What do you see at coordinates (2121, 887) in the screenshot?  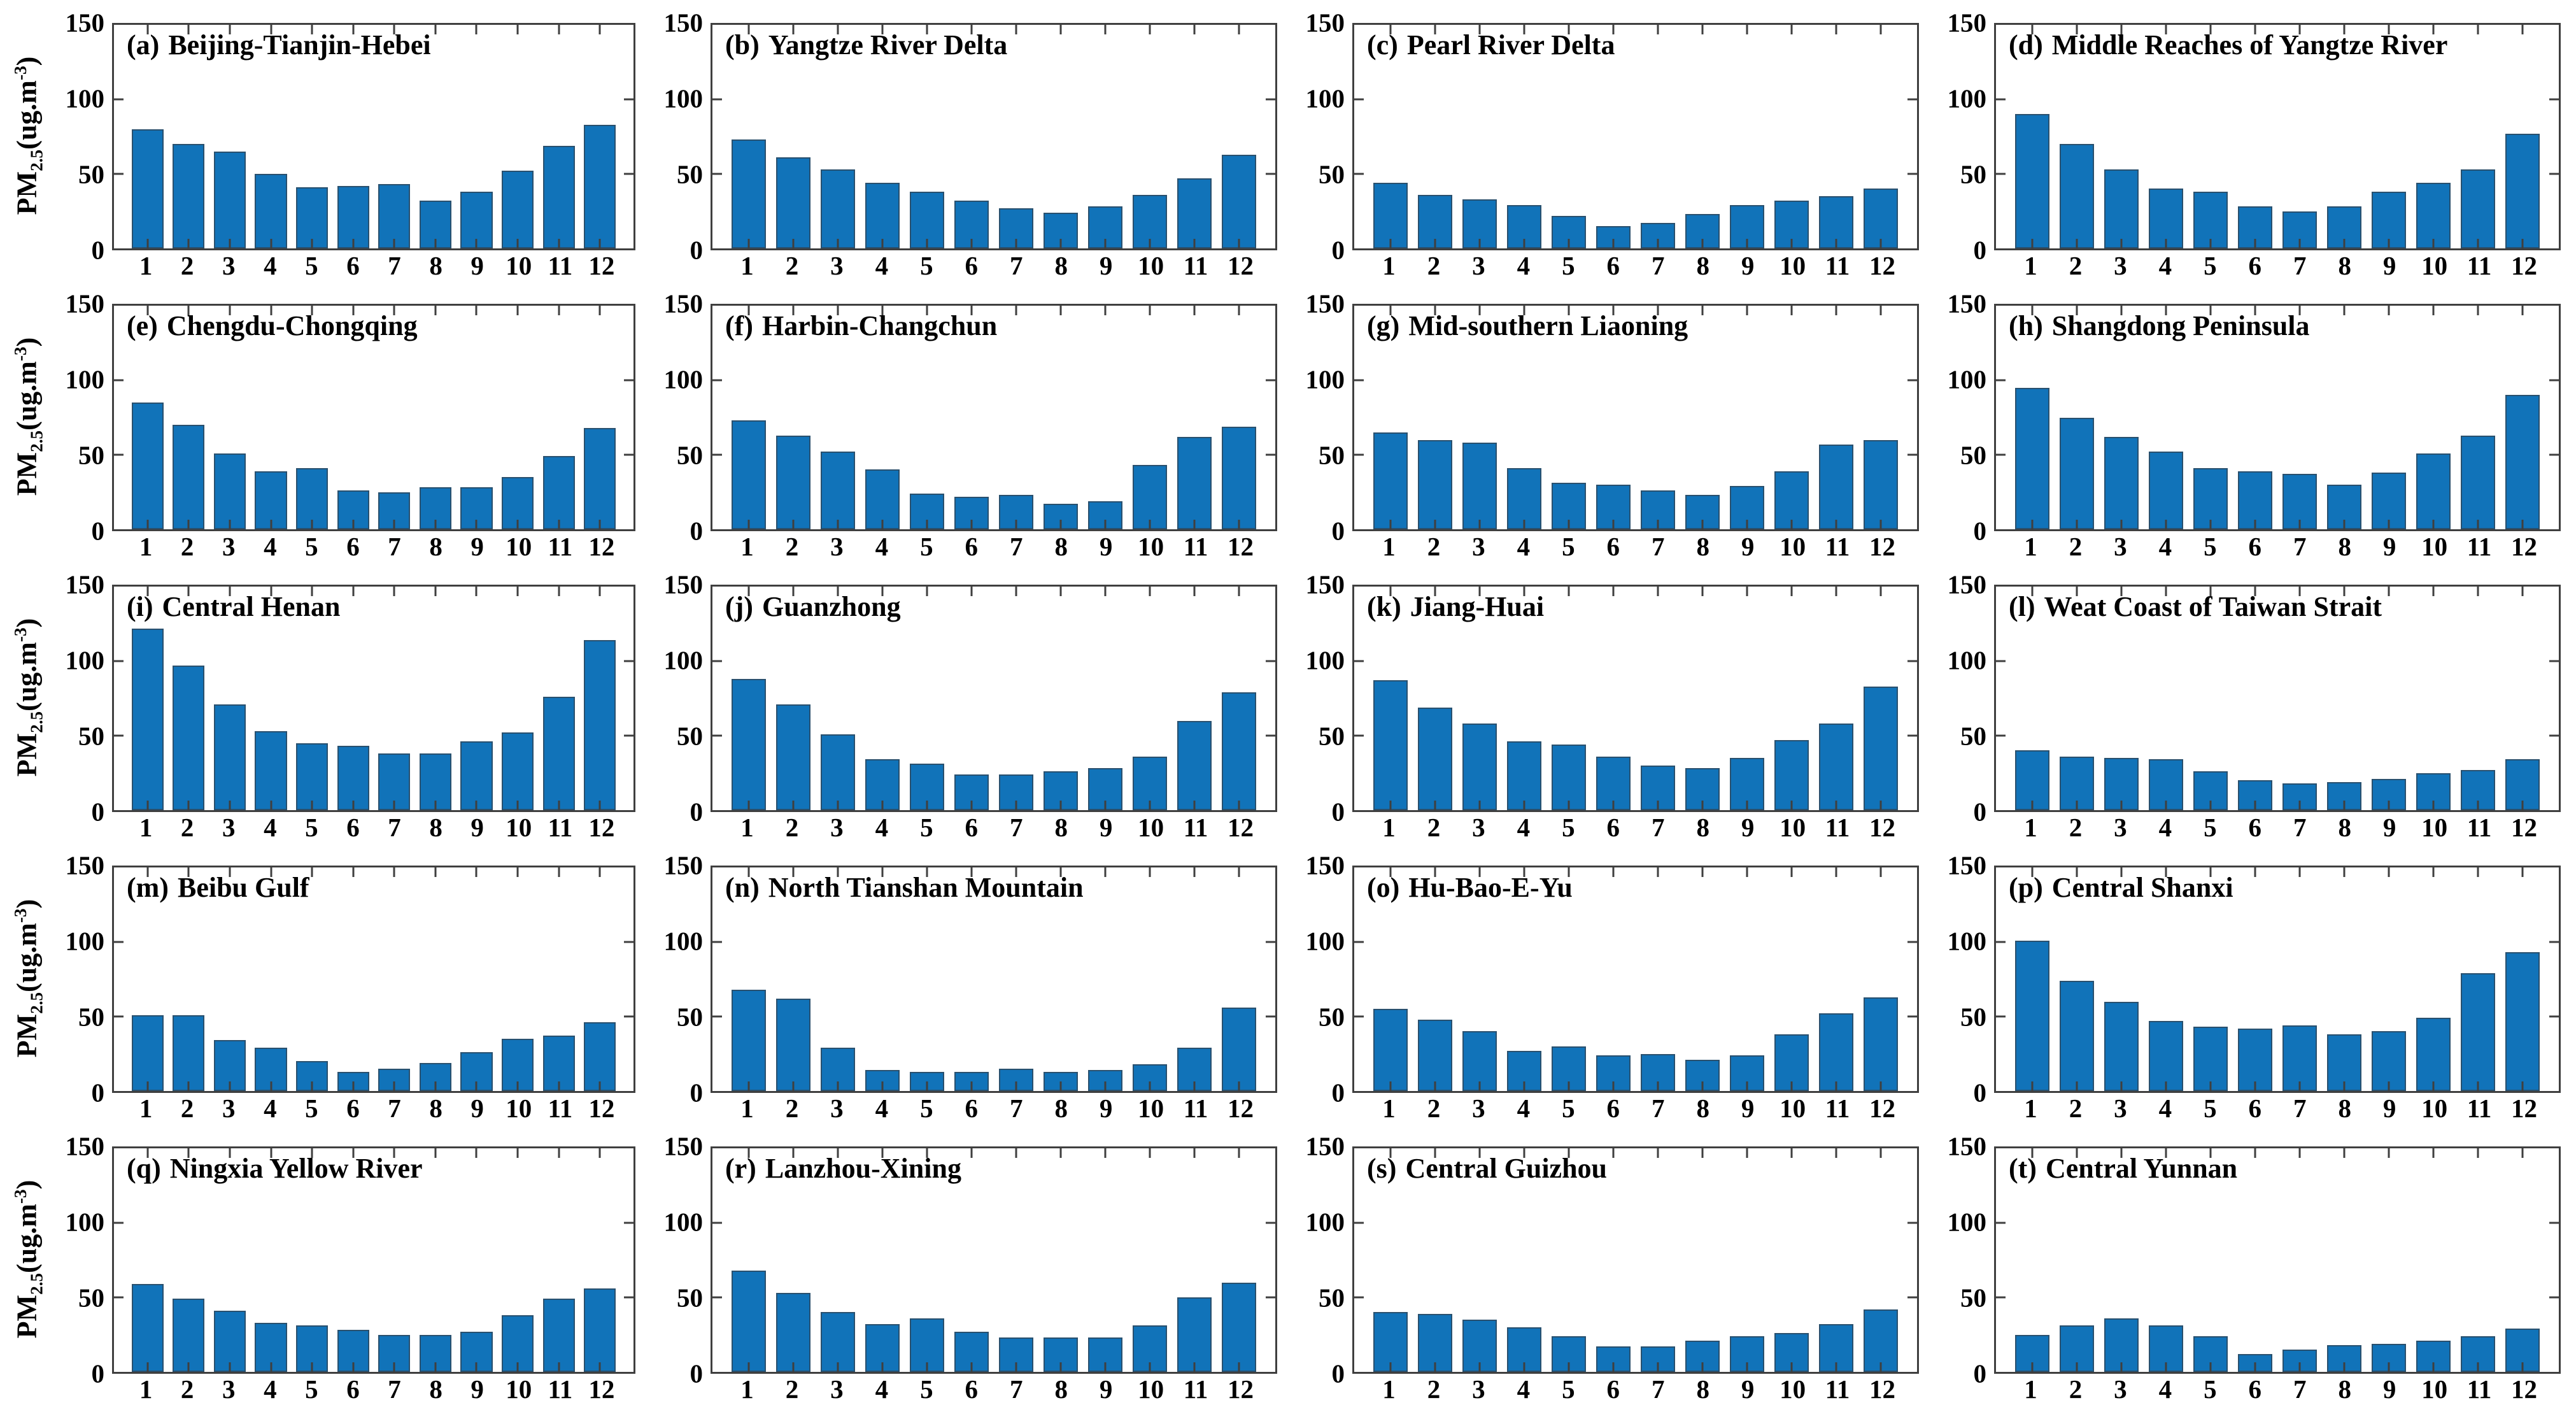 I see `panel-title: (p) Central Shanxi` at bounding box center [2121, 887].